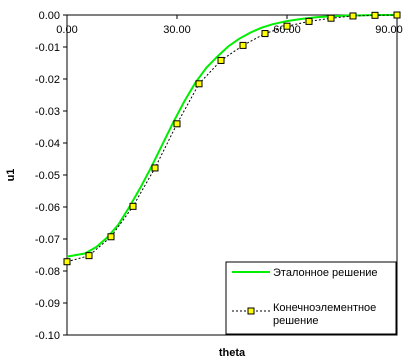  Describe the element at coordinates (66, 30) in the screenshot. I see `x-tick-label: 0.00` at that location.